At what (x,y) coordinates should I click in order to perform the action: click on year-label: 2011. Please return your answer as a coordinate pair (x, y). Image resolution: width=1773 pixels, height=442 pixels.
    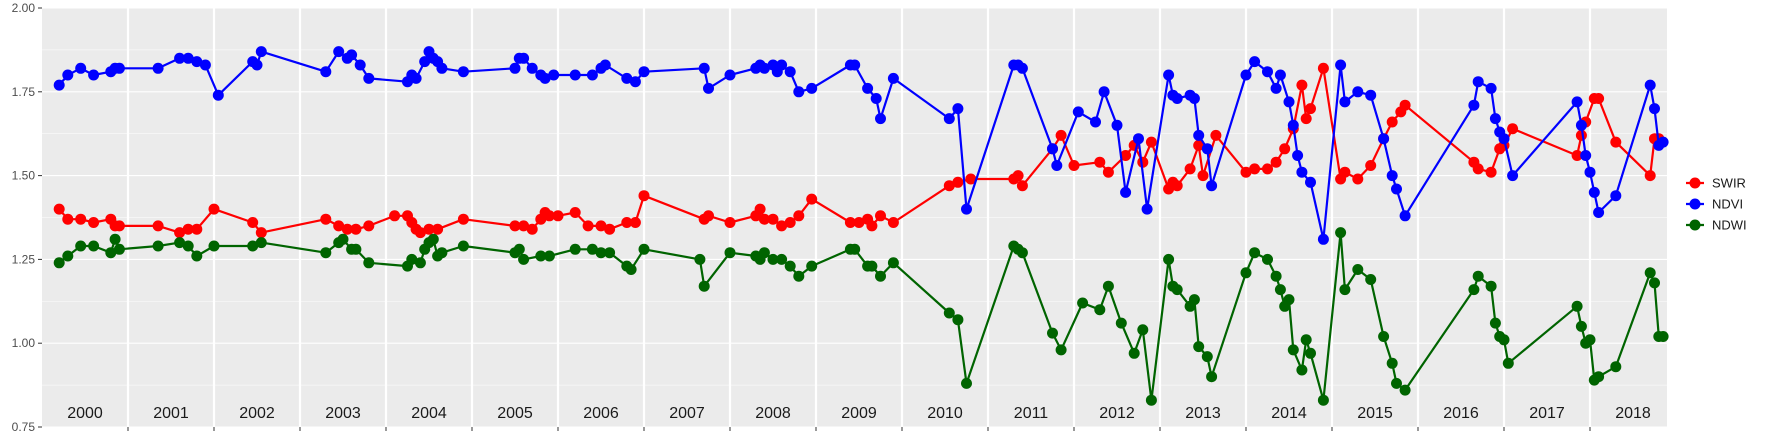
    Looking at the image, I should click on (1031, 413).